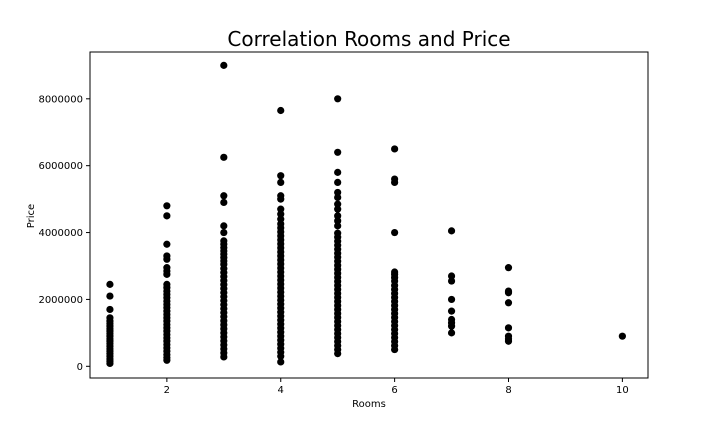 The image size is (720, 432). What do you see at coordinates (167, 390) in the screenshot?
I see `x-tick-label: 2` at bounding box center [167, 390].